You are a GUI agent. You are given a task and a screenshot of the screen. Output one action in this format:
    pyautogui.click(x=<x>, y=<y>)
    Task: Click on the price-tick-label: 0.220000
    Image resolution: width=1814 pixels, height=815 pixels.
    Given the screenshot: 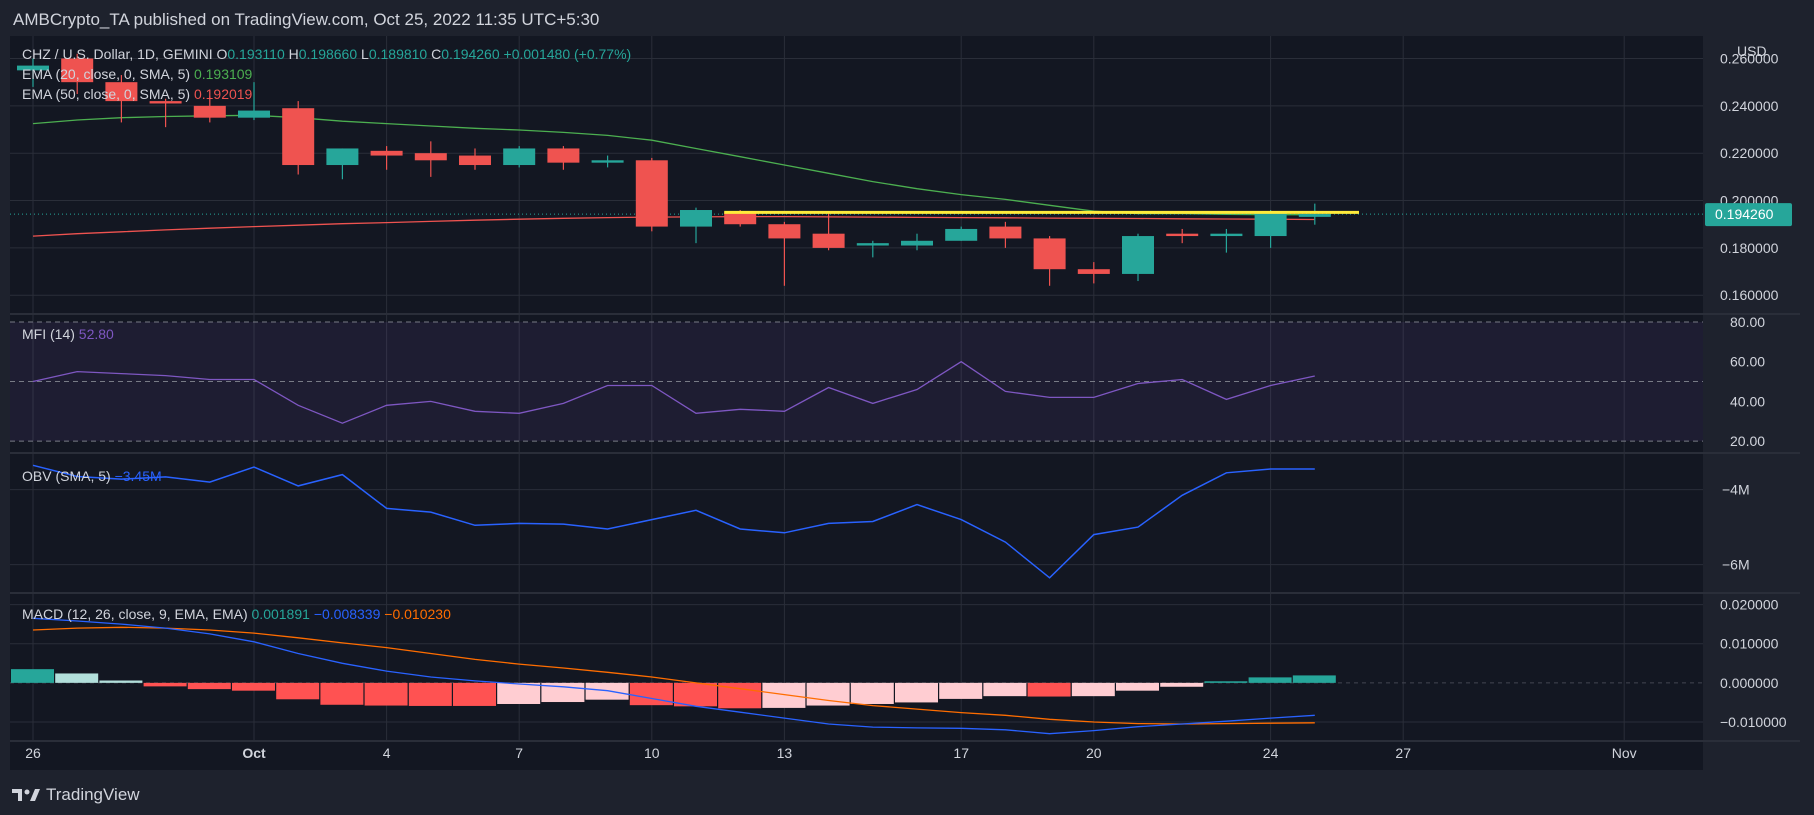 What is the action you would take?
    pyautogui.click(x=1749, y=153)
    